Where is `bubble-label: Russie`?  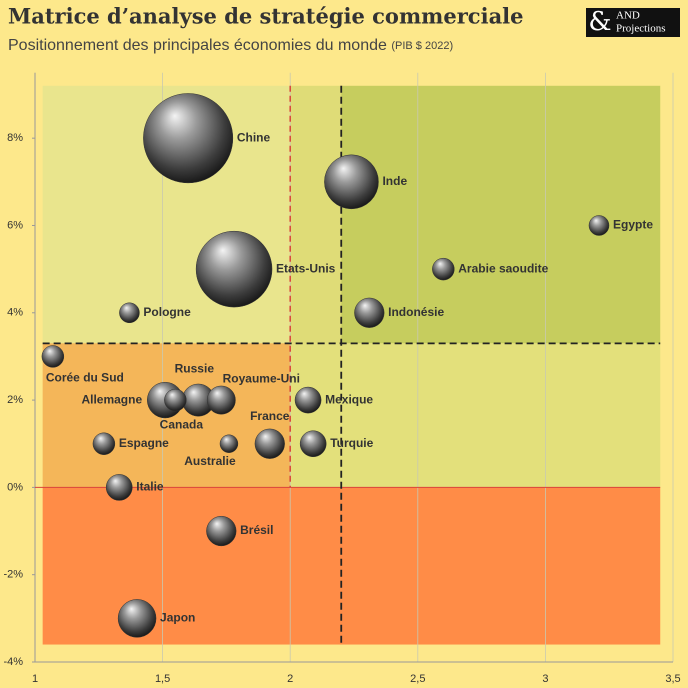 bubble-label: Russie is located at coordinates (195, 368).